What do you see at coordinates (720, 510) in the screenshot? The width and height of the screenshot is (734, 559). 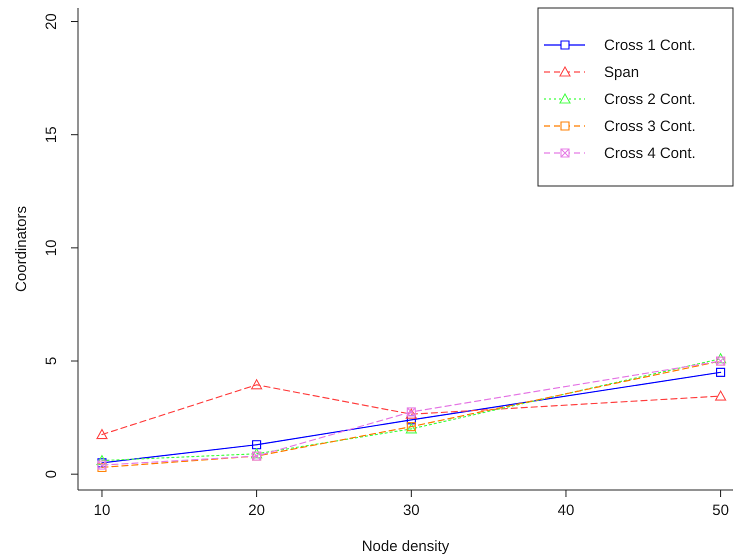 I see `x-tick-label: 50` at bounding box center [720, 510].